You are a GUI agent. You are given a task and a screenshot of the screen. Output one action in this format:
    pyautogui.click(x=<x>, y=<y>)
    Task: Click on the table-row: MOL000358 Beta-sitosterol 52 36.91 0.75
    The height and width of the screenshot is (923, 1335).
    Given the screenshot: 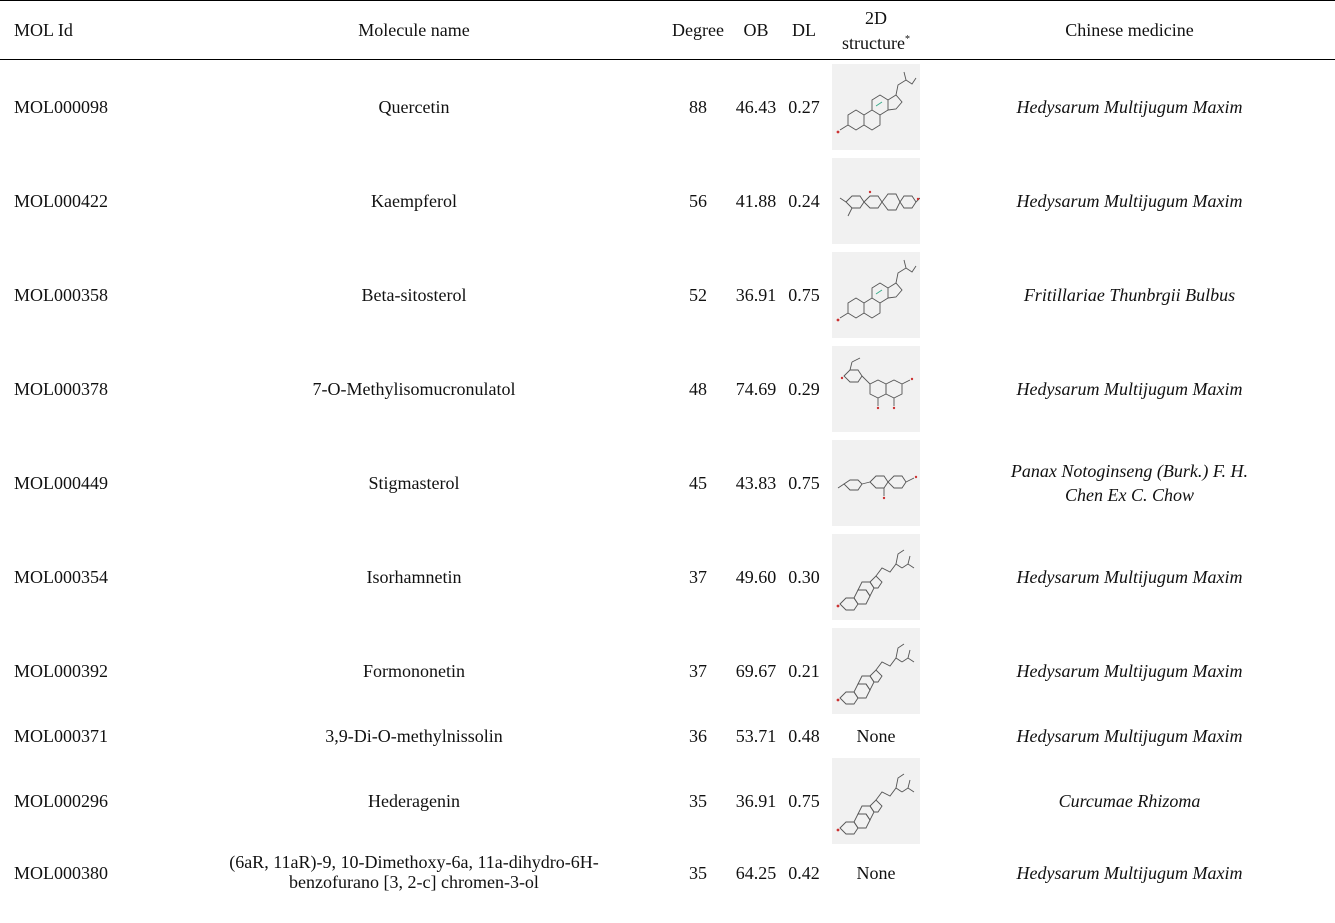 What is the action you would take?
    pyautogui.click(x=667, y=295)
    